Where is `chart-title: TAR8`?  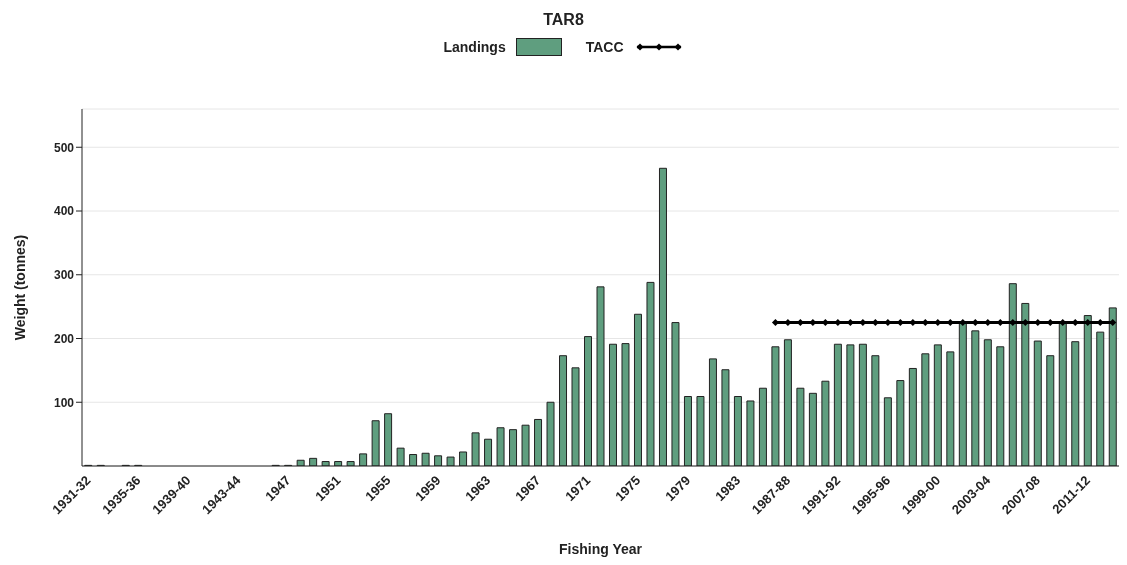
chart-title: TAR8 is located at coordinates (563, 20).